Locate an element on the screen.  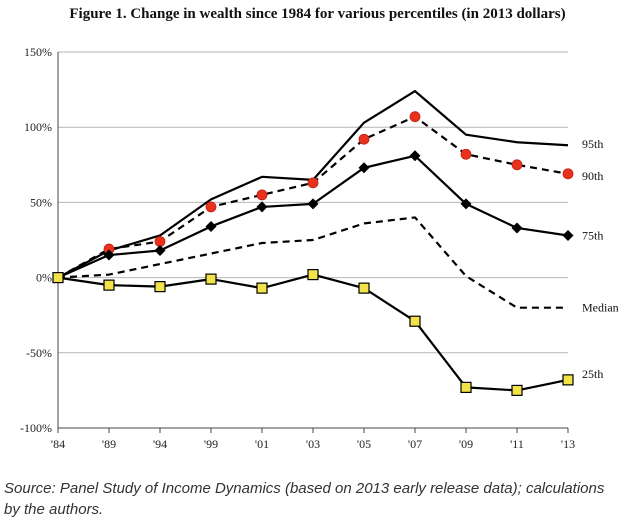
series-label-25th: 25th is located at coordinates (592, 374).